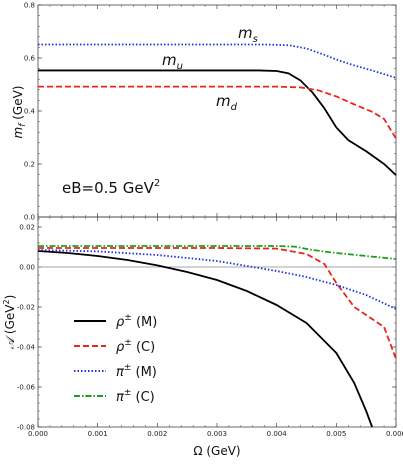 This screenshot has height=464, width=403. Describe the element at coordinates (128, 368) in the screenshot. I see `legend-label-pi-m-sup: ±` at that location.